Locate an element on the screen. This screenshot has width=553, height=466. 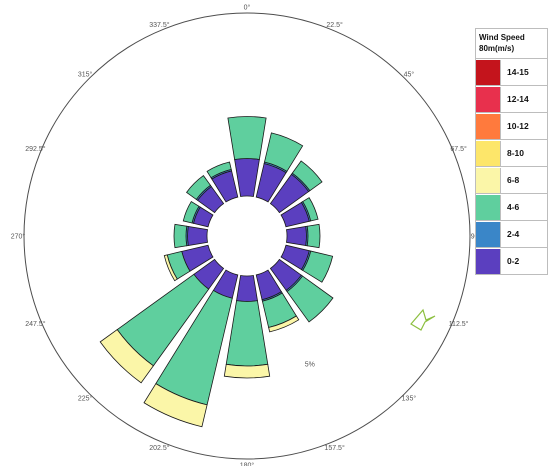
direction-label: 225° is located at coordinates (85, 398).